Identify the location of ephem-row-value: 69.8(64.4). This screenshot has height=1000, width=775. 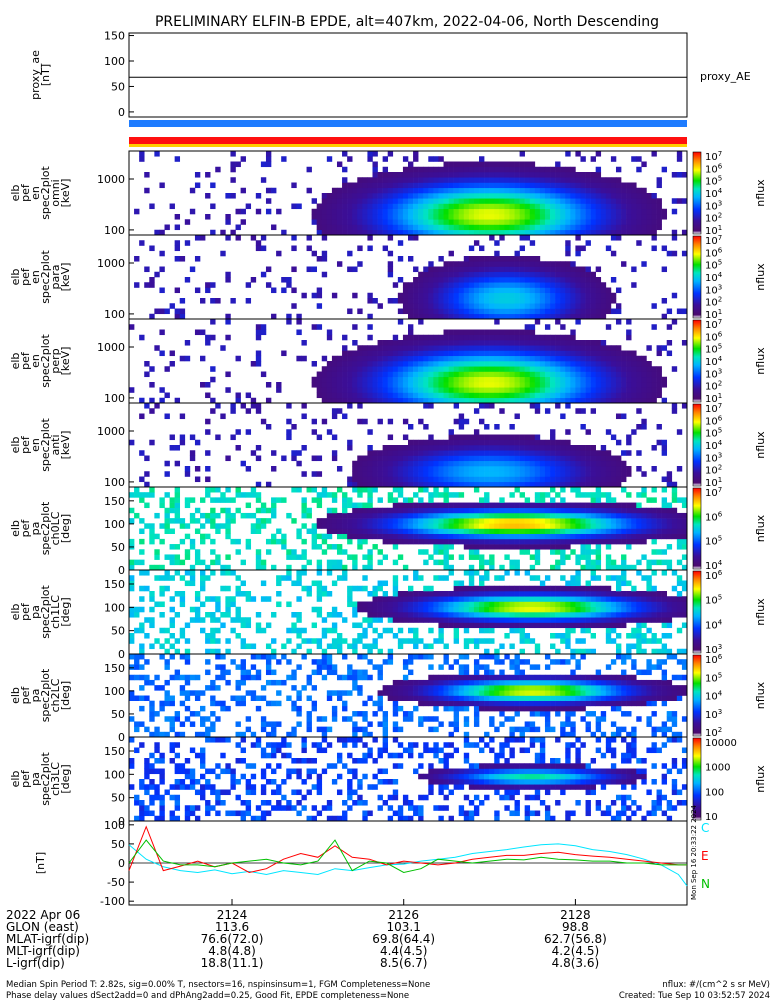
(403, 939).